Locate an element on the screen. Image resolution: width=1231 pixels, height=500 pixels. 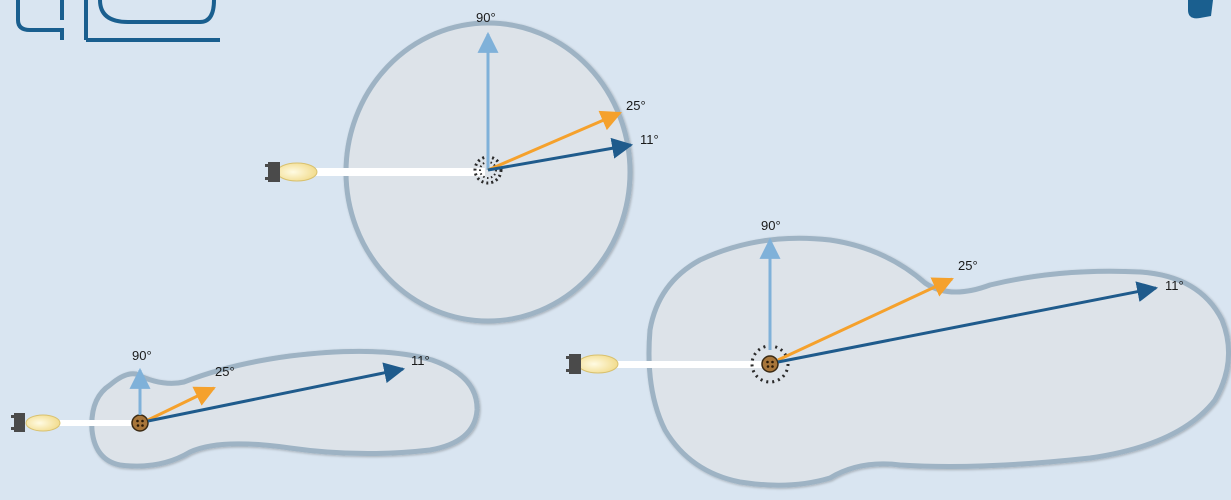
logo-icon is located at coordinates (118, 21).